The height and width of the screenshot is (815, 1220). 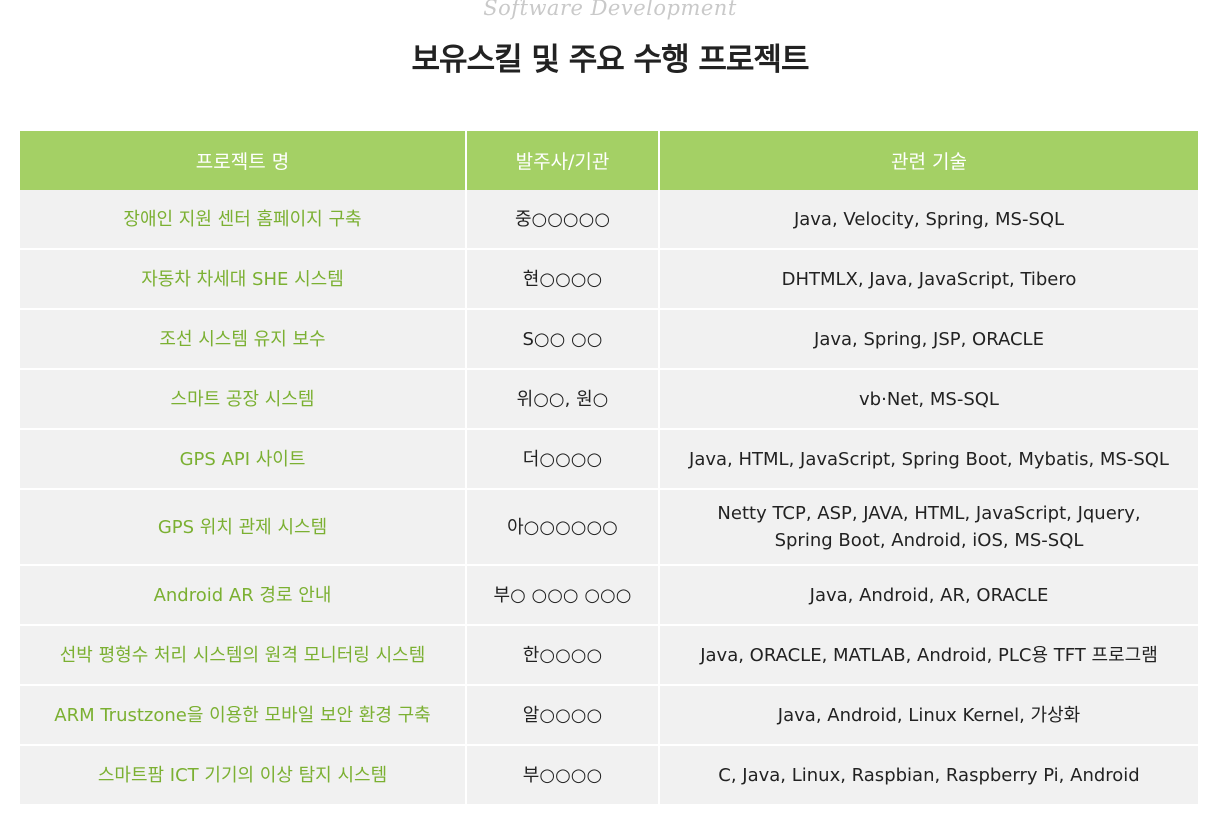 What do you see at coordinates (243, 339) in the screenshot?
I see `project-name: 조선 시스템 유지 보수` at bounding box center [243, 339].